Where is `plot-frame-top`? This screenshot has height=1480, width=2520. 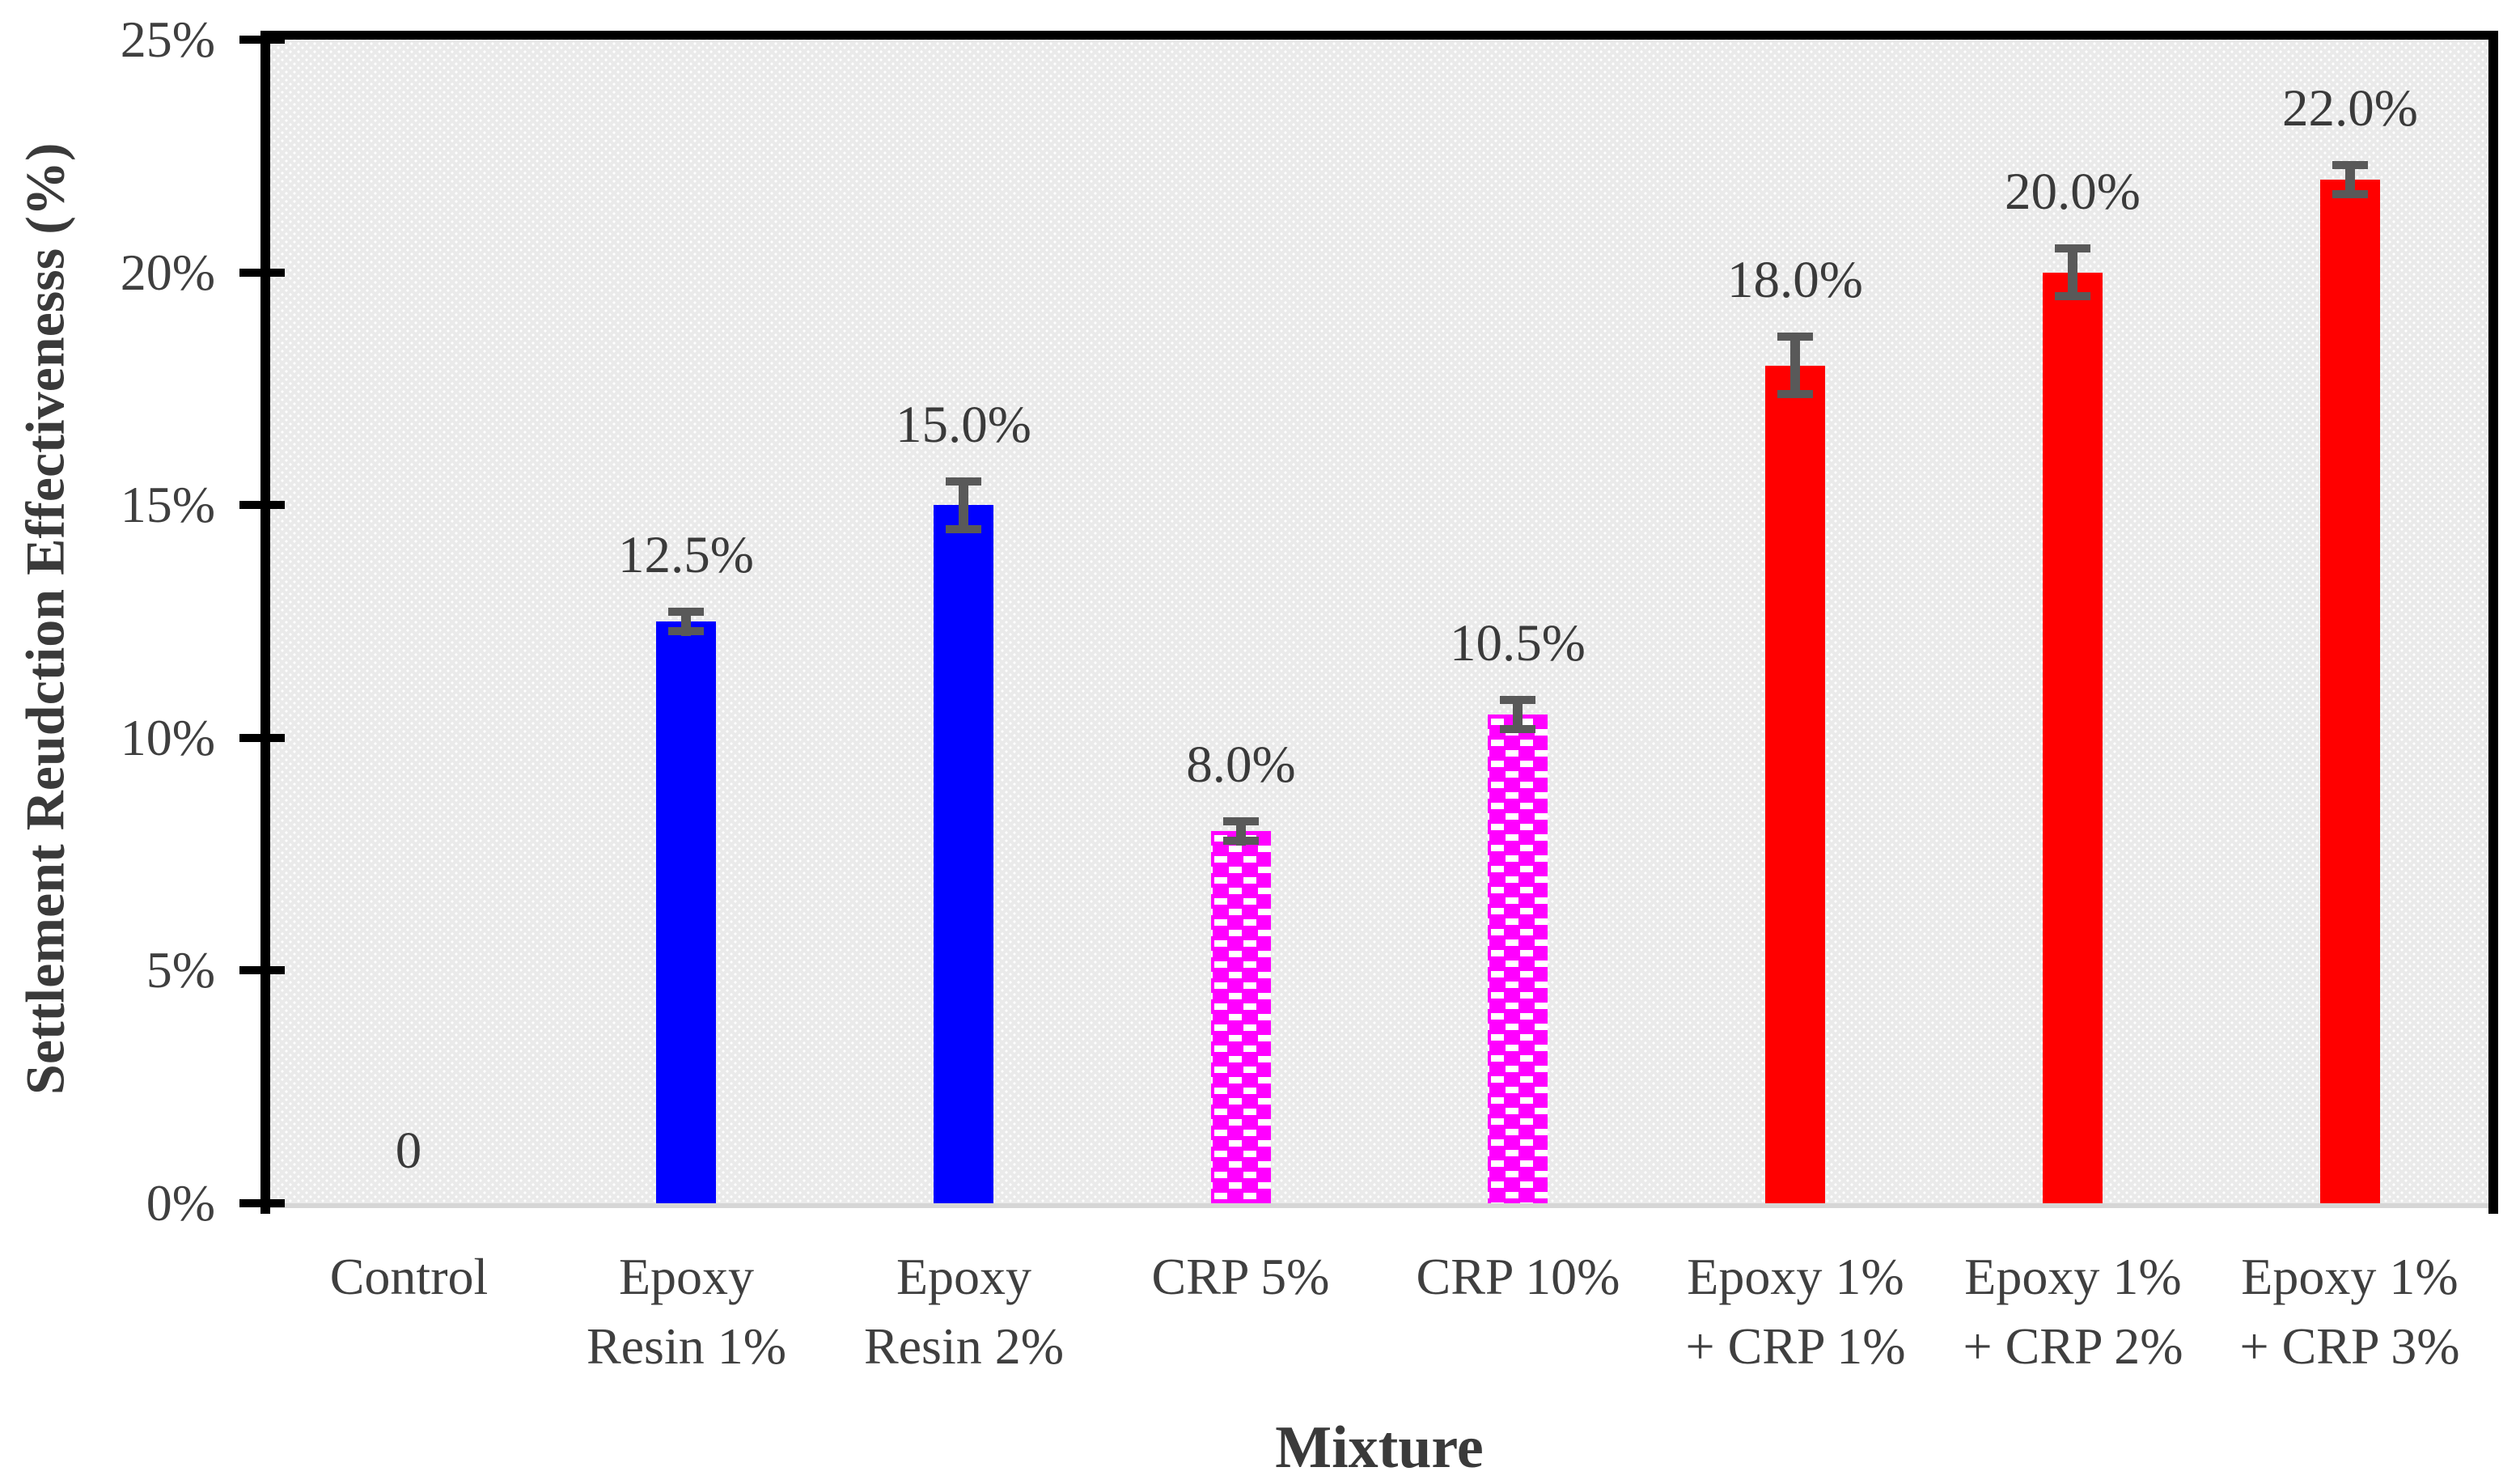
plot-frame-top is located at coordinates (1379, 35).